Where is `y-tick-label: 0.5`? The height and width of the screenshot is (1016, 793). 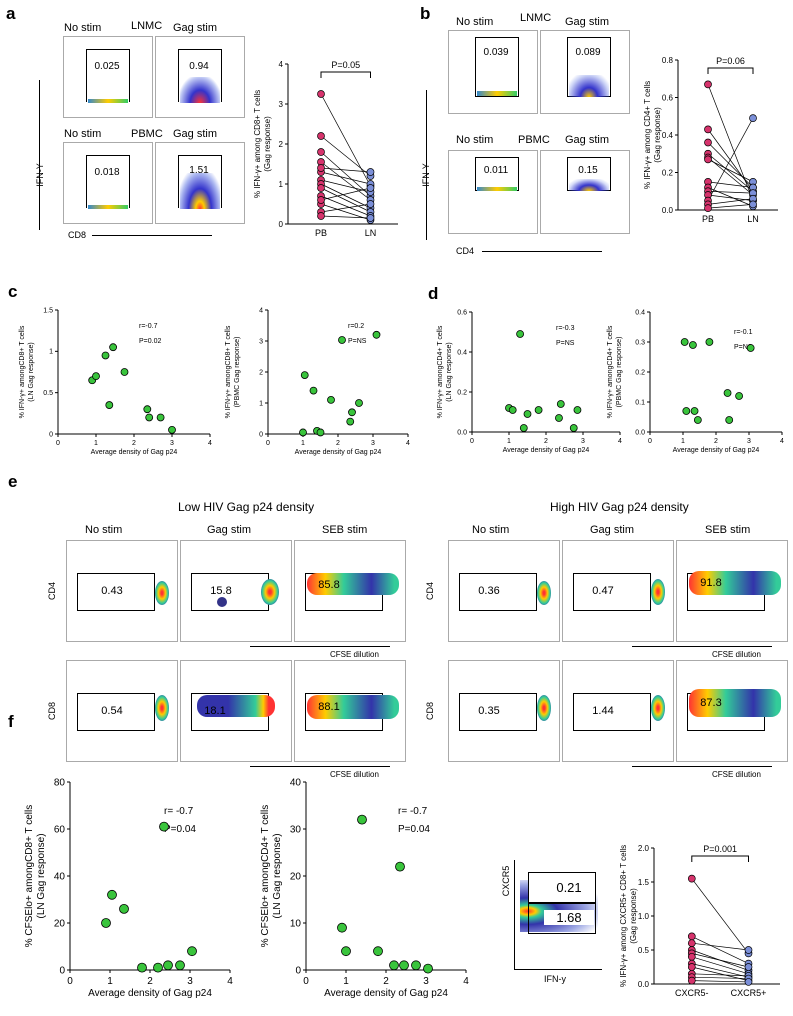 y-tick-label: 0.5 is located at coordinates (644, 950).